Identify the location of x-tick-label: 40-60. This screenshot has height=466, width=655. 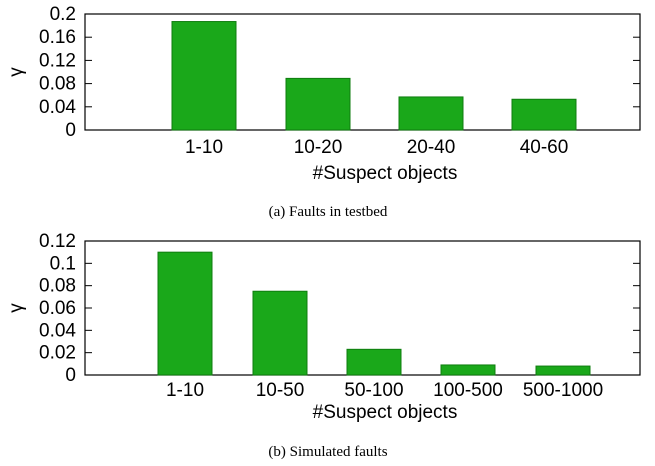
(544, 147).